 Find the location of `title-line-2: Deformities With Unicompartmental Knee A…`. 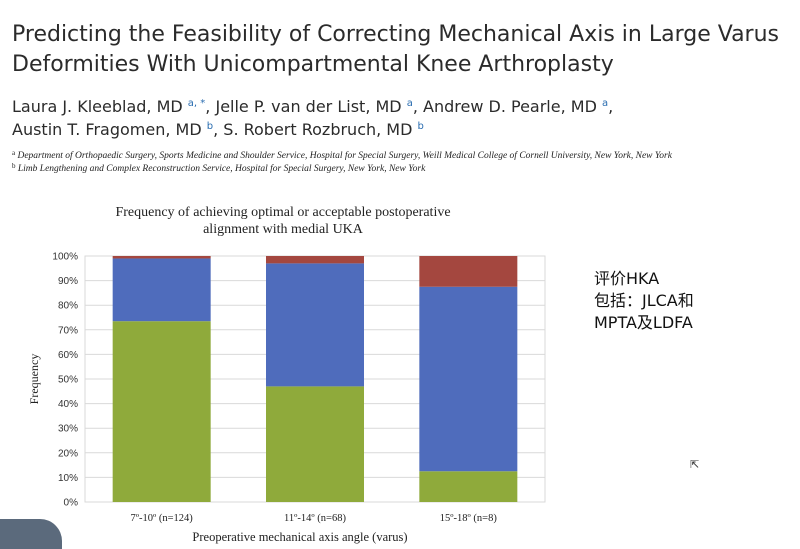

title-line-2: Deformities With Unicompartmental Knee A… is located at coordinates (313, 64).